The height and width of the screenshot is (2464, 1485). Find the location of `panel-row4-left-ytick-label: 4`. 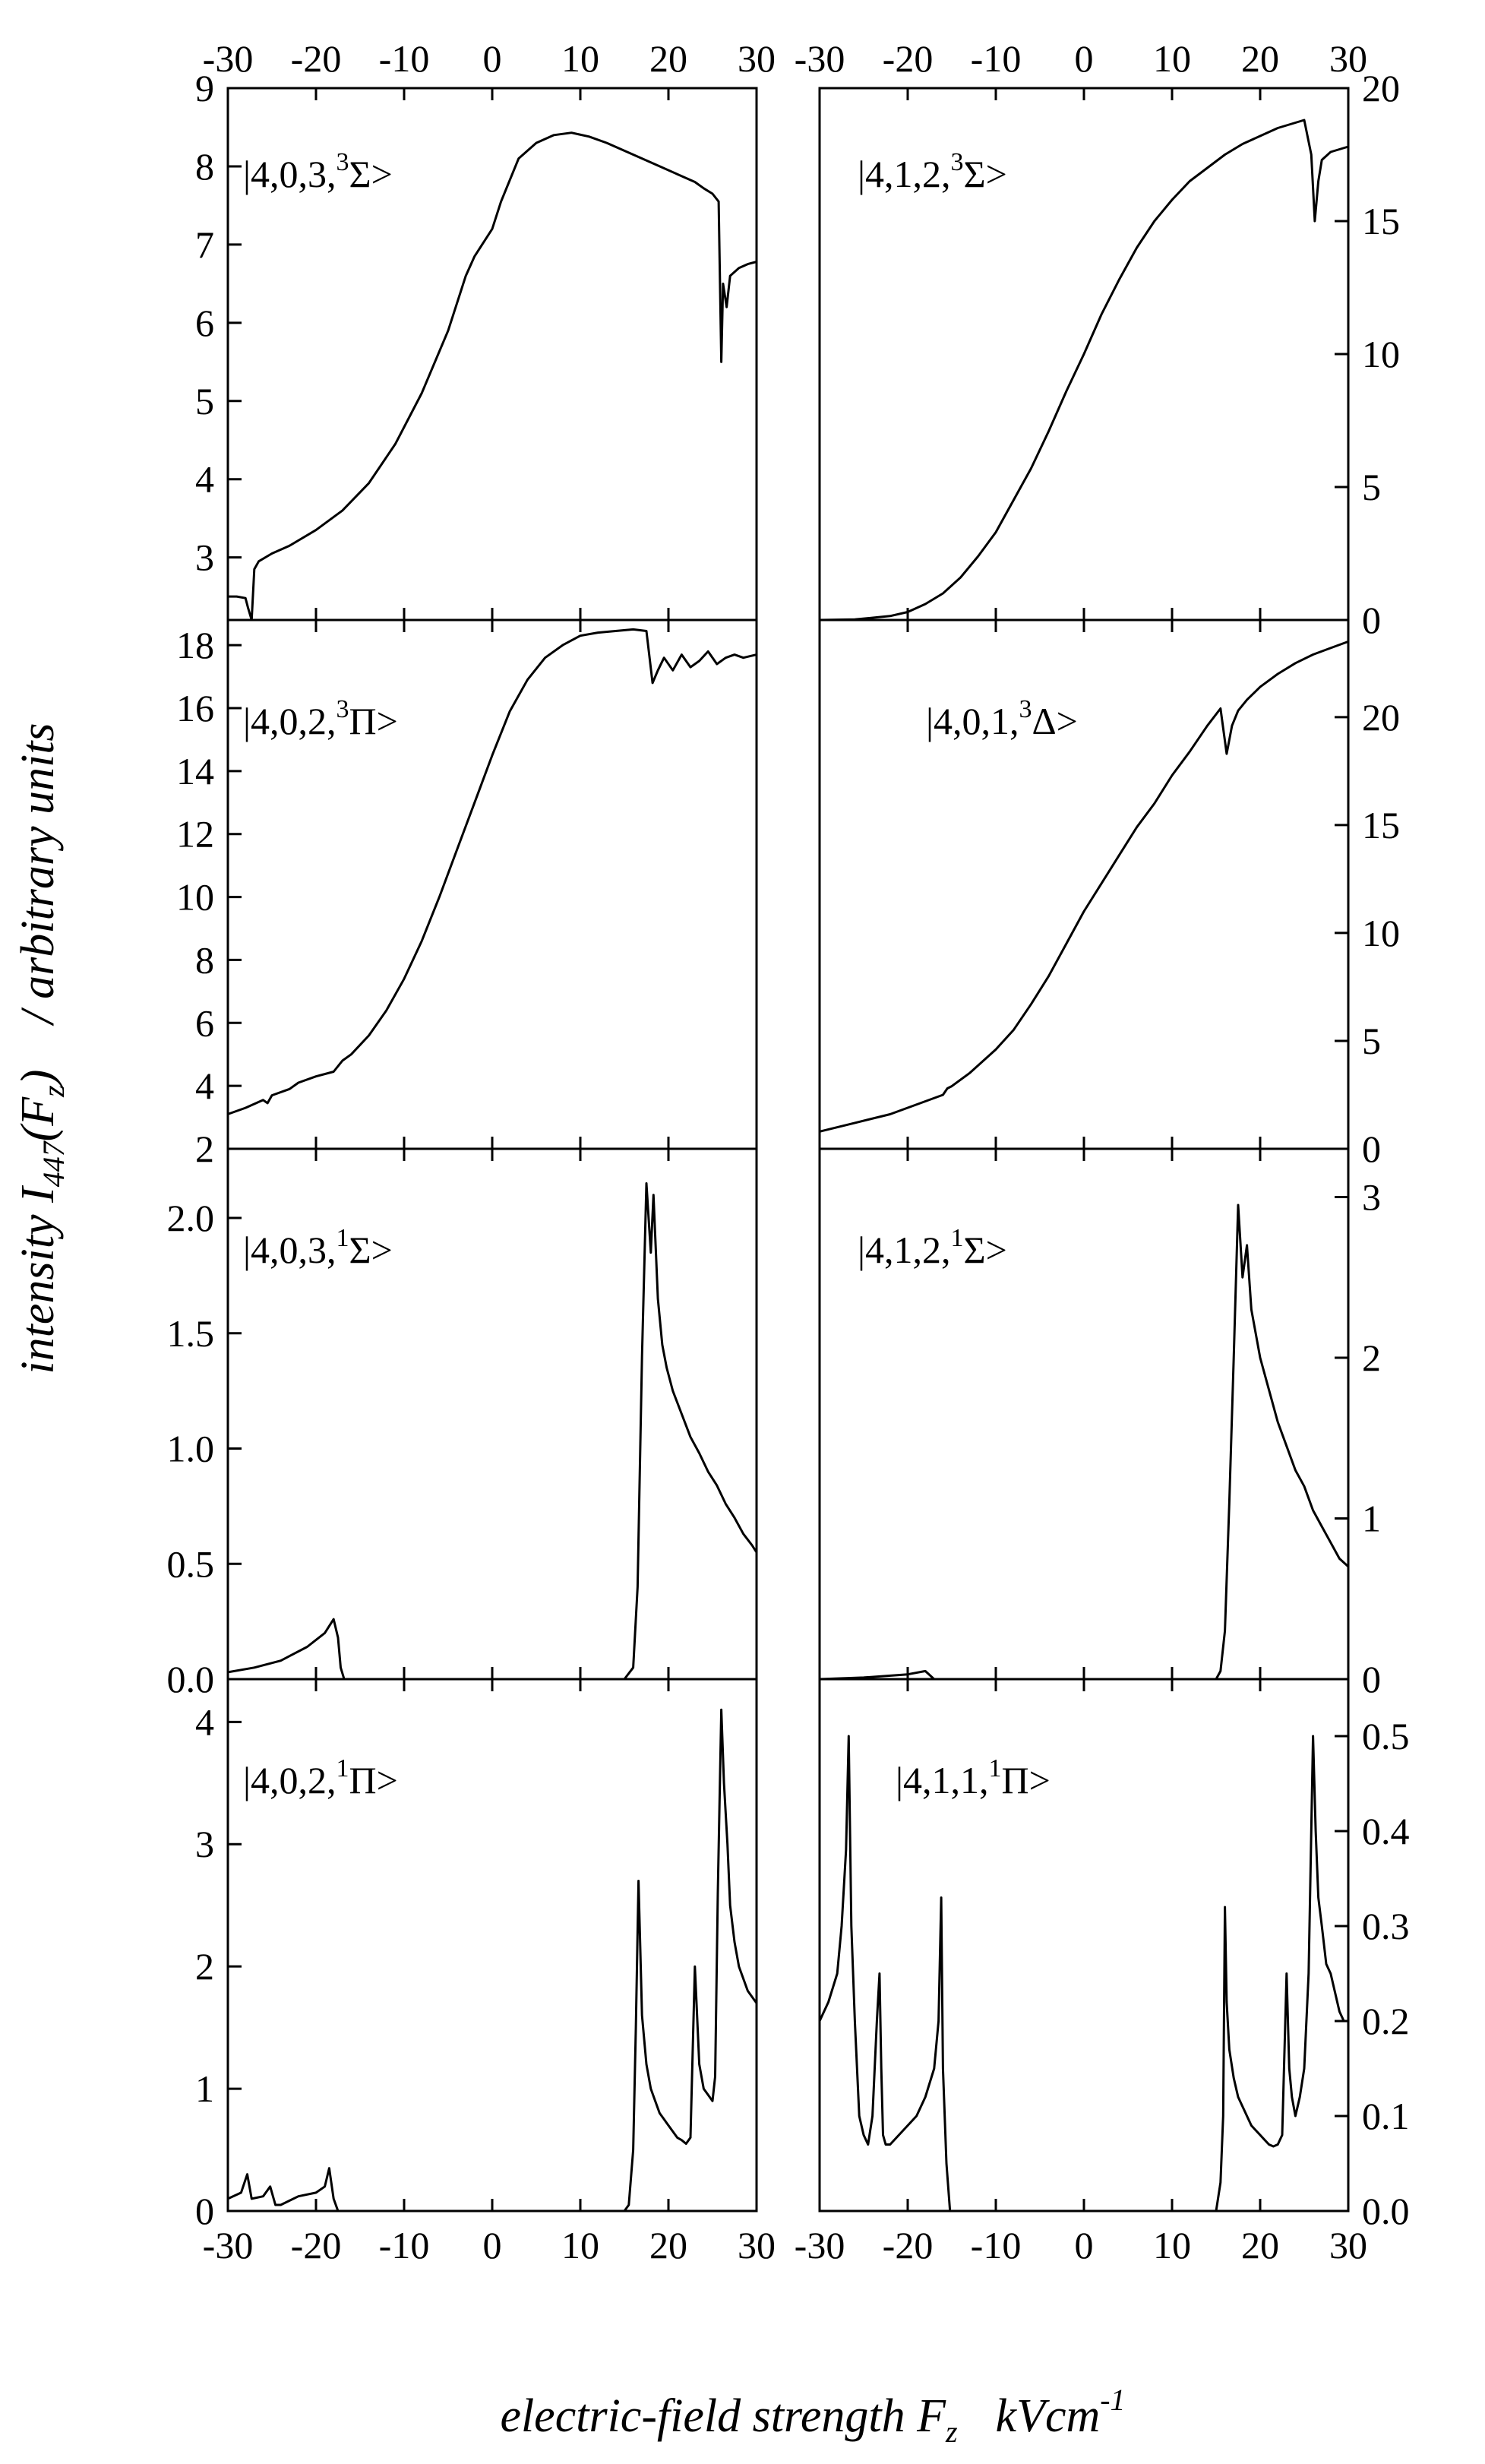

panel-row4-left-ytick-label: 4 is located at coordinates (204, 1721).